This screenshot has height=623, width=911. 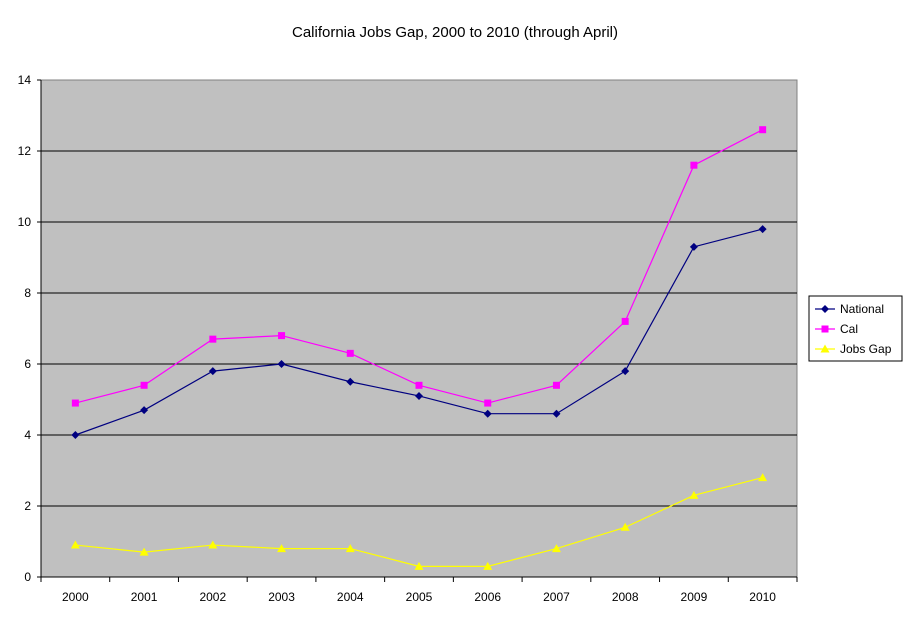 What do you see at coordinates (25, 80) in the screenshot?
I see `y-tick-label: 14` at bounding box center [25, 80].